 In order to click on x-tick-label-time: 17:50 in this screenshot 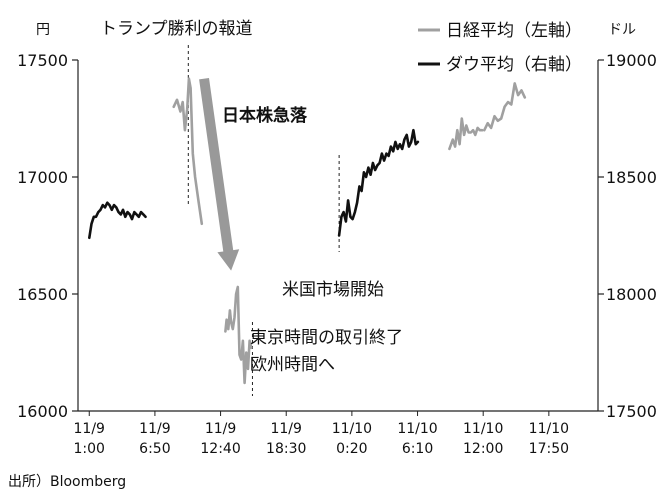, I will do `click(549, 449)`.